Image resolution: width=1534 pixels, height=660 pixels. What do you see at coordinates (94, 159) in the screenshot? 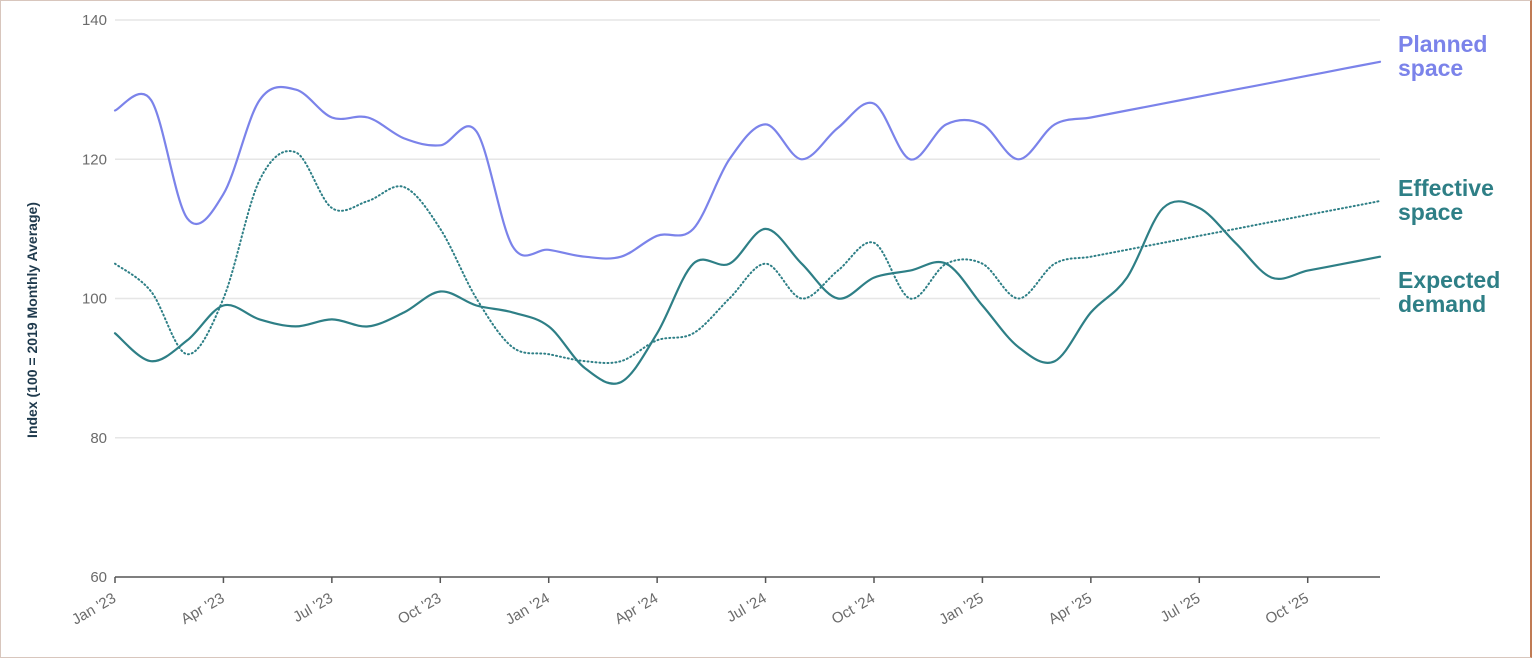
I see `y-tick-label: 120` at bounding box center [94, 159].